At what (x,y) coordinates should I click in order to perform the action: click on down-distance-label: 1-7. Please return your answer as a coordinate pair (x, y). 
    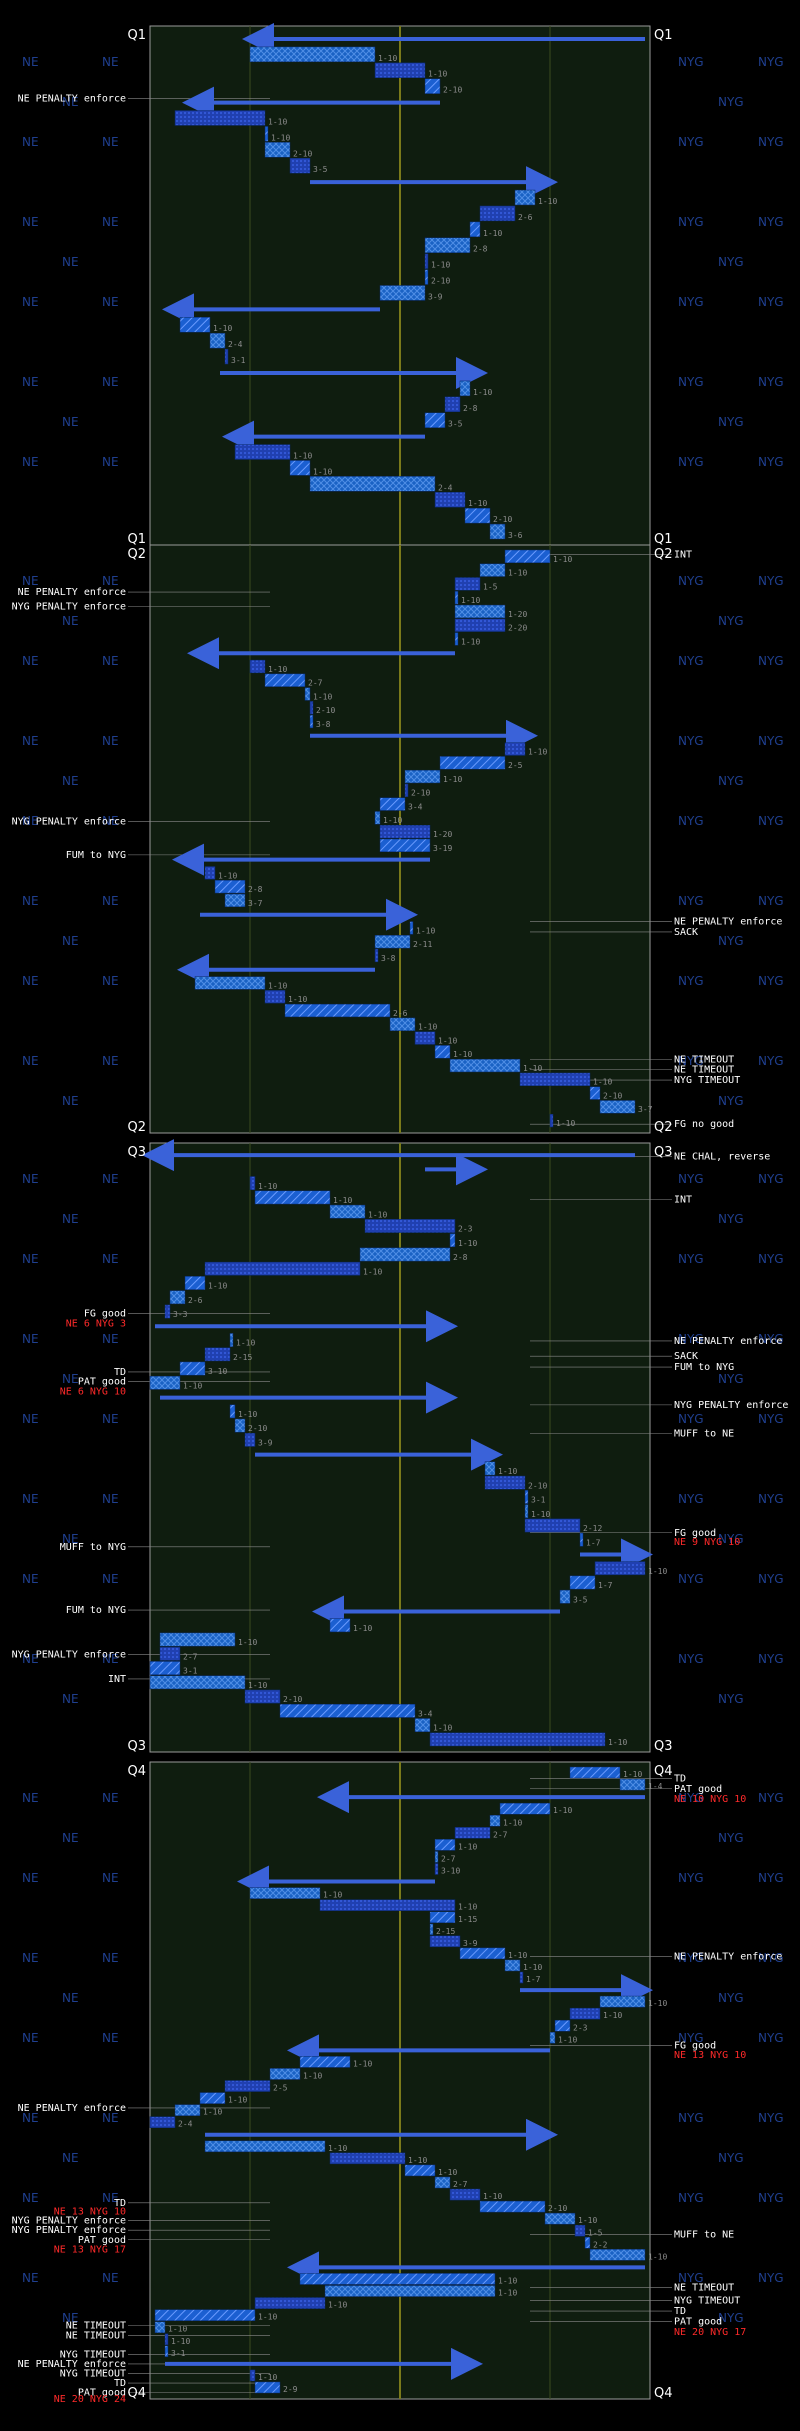
    Looking at the image, I should click on (533, 1979).